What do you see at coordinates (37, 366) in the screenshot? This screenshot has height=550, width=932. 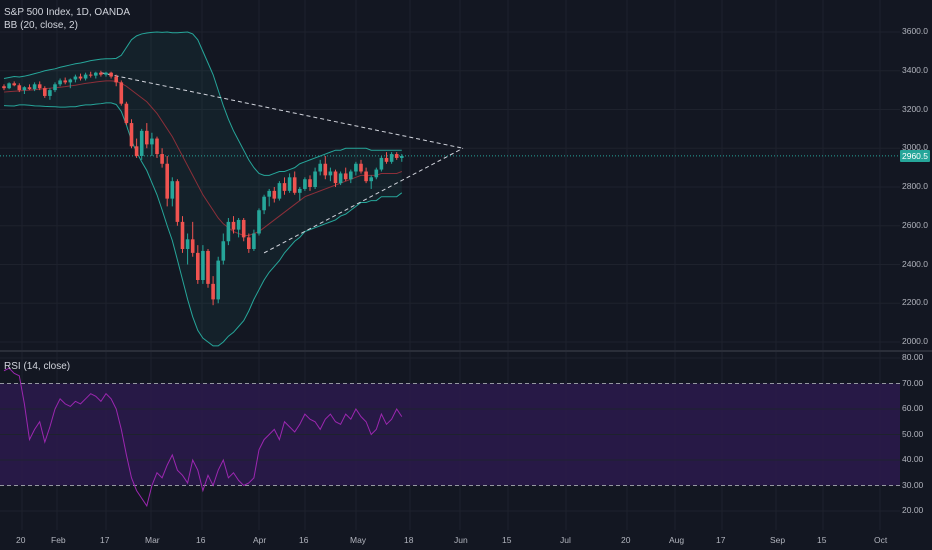 I see `rsi-indicator-label: RSI (14, close)` at bounding box center [37, 366].